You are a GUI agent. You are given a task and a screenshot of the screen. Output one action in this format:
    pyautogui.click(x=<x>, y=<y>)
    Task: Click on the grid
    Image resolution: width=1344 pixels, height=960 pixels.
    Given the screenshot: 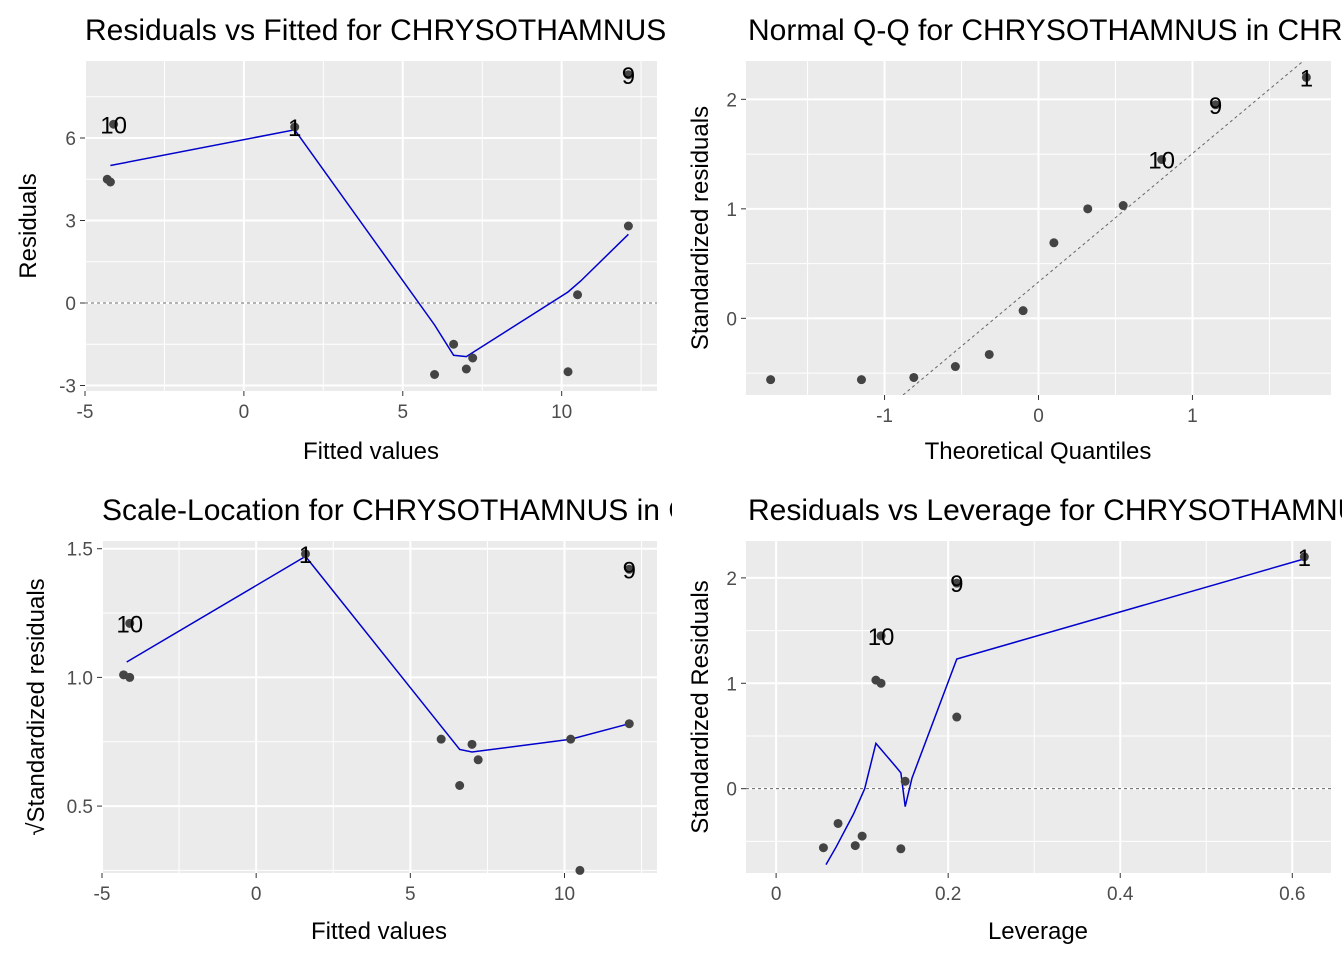 What is the action you would take?
    pyautogui.click(x=370, y=226)
    